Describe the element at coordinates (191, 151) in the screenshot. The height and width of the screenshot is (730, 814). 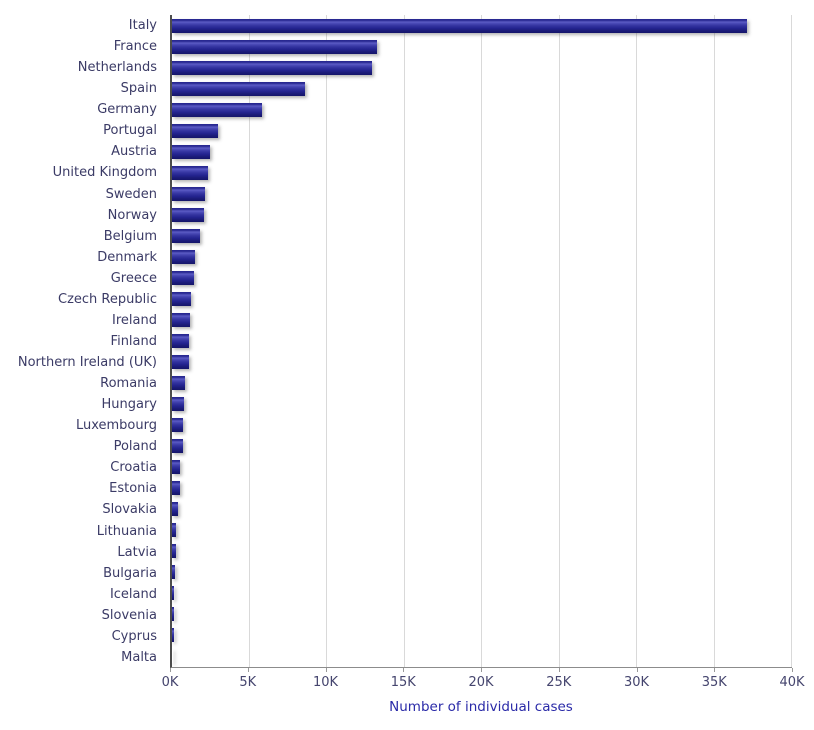
I see `bar-austria` at that location.